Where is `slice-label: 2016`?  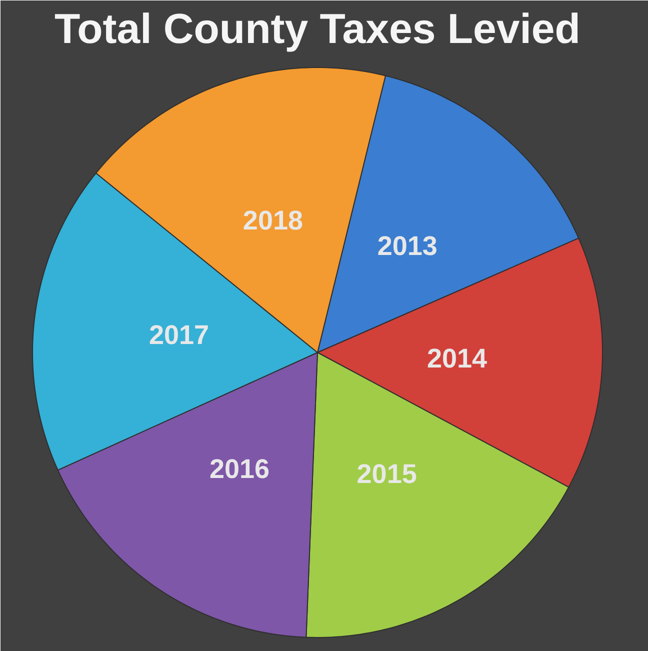
slice-label: 2016 is located at coordinates (239, 469).